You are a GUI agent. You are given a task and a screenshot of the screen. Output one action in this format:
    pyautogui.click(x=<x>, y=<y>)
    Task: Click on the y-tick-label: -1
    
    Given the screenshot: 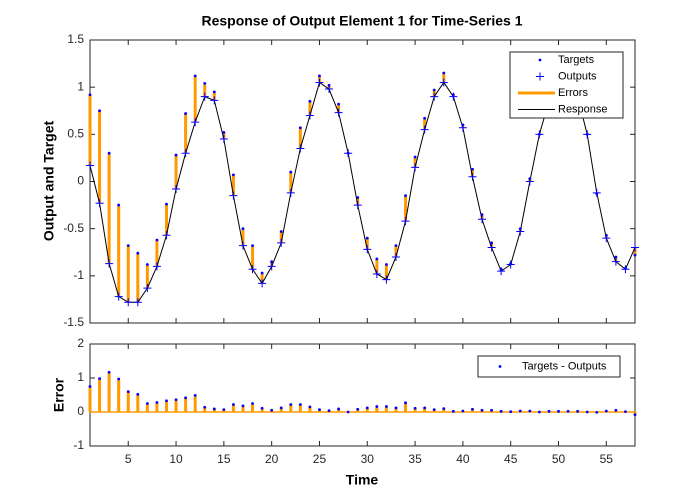 What is the action you would take?
    pyautogui.click(x=78, y=275)
    